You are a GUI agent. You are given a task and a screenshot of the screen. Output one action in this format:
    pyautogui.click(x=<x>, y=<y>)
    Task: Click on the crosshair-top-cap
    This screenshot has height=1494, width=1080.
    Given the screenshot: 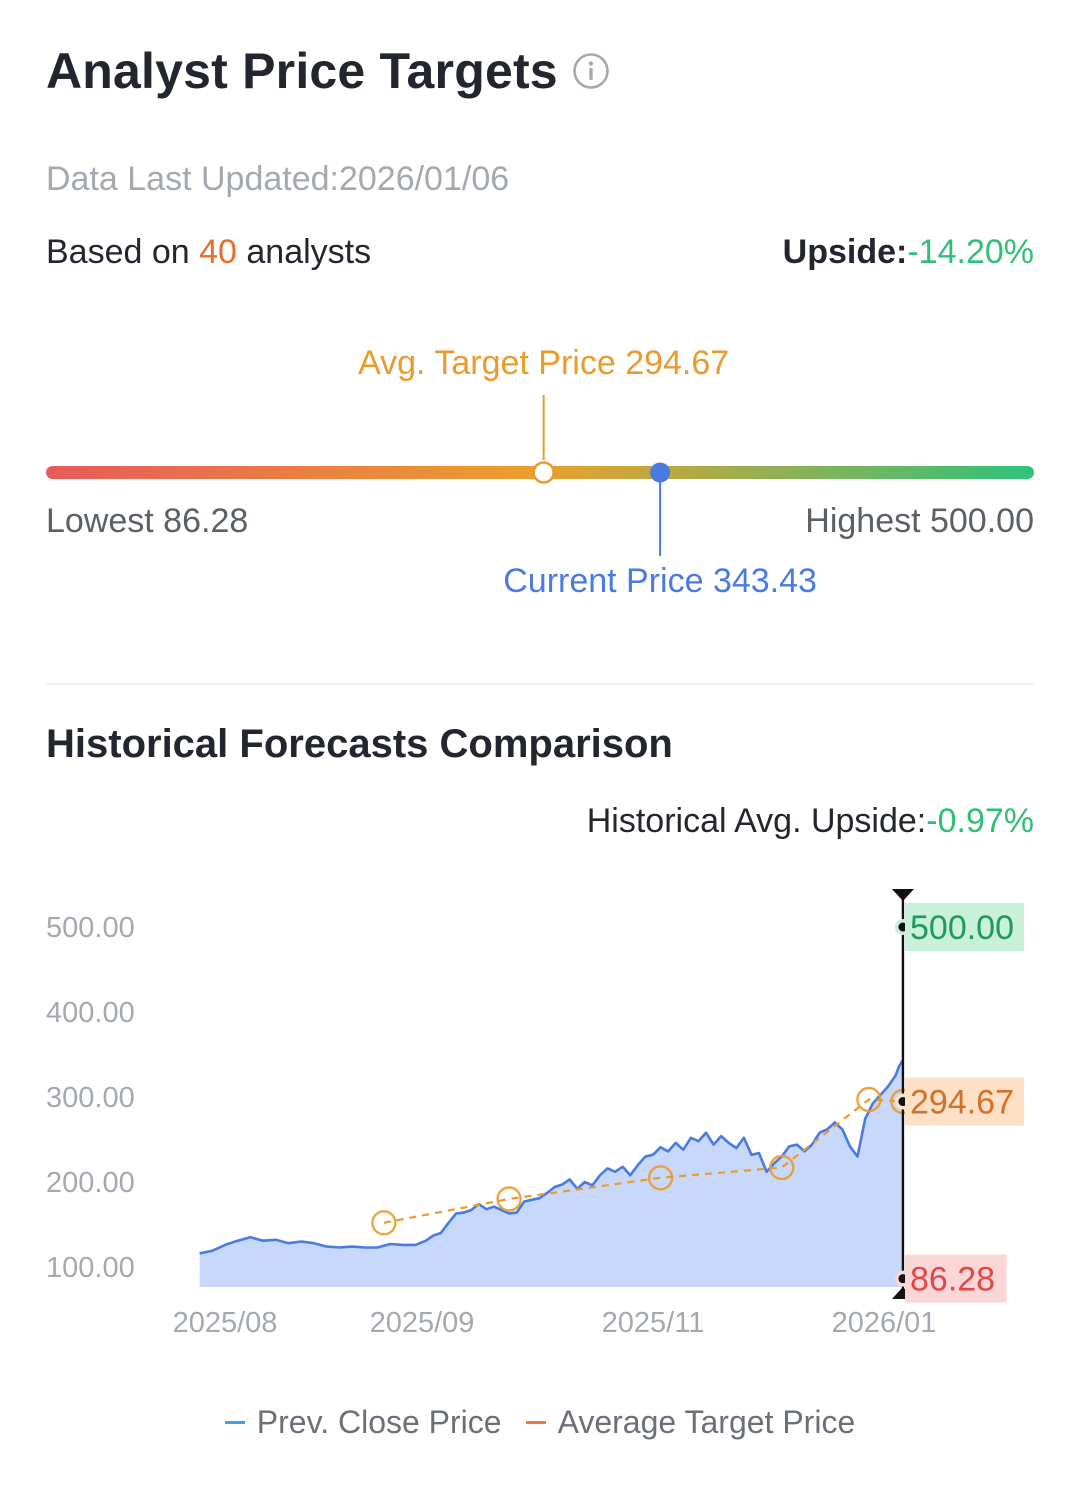 What is the action you would take?
    pyautogui.click(x=902, y=895)
    